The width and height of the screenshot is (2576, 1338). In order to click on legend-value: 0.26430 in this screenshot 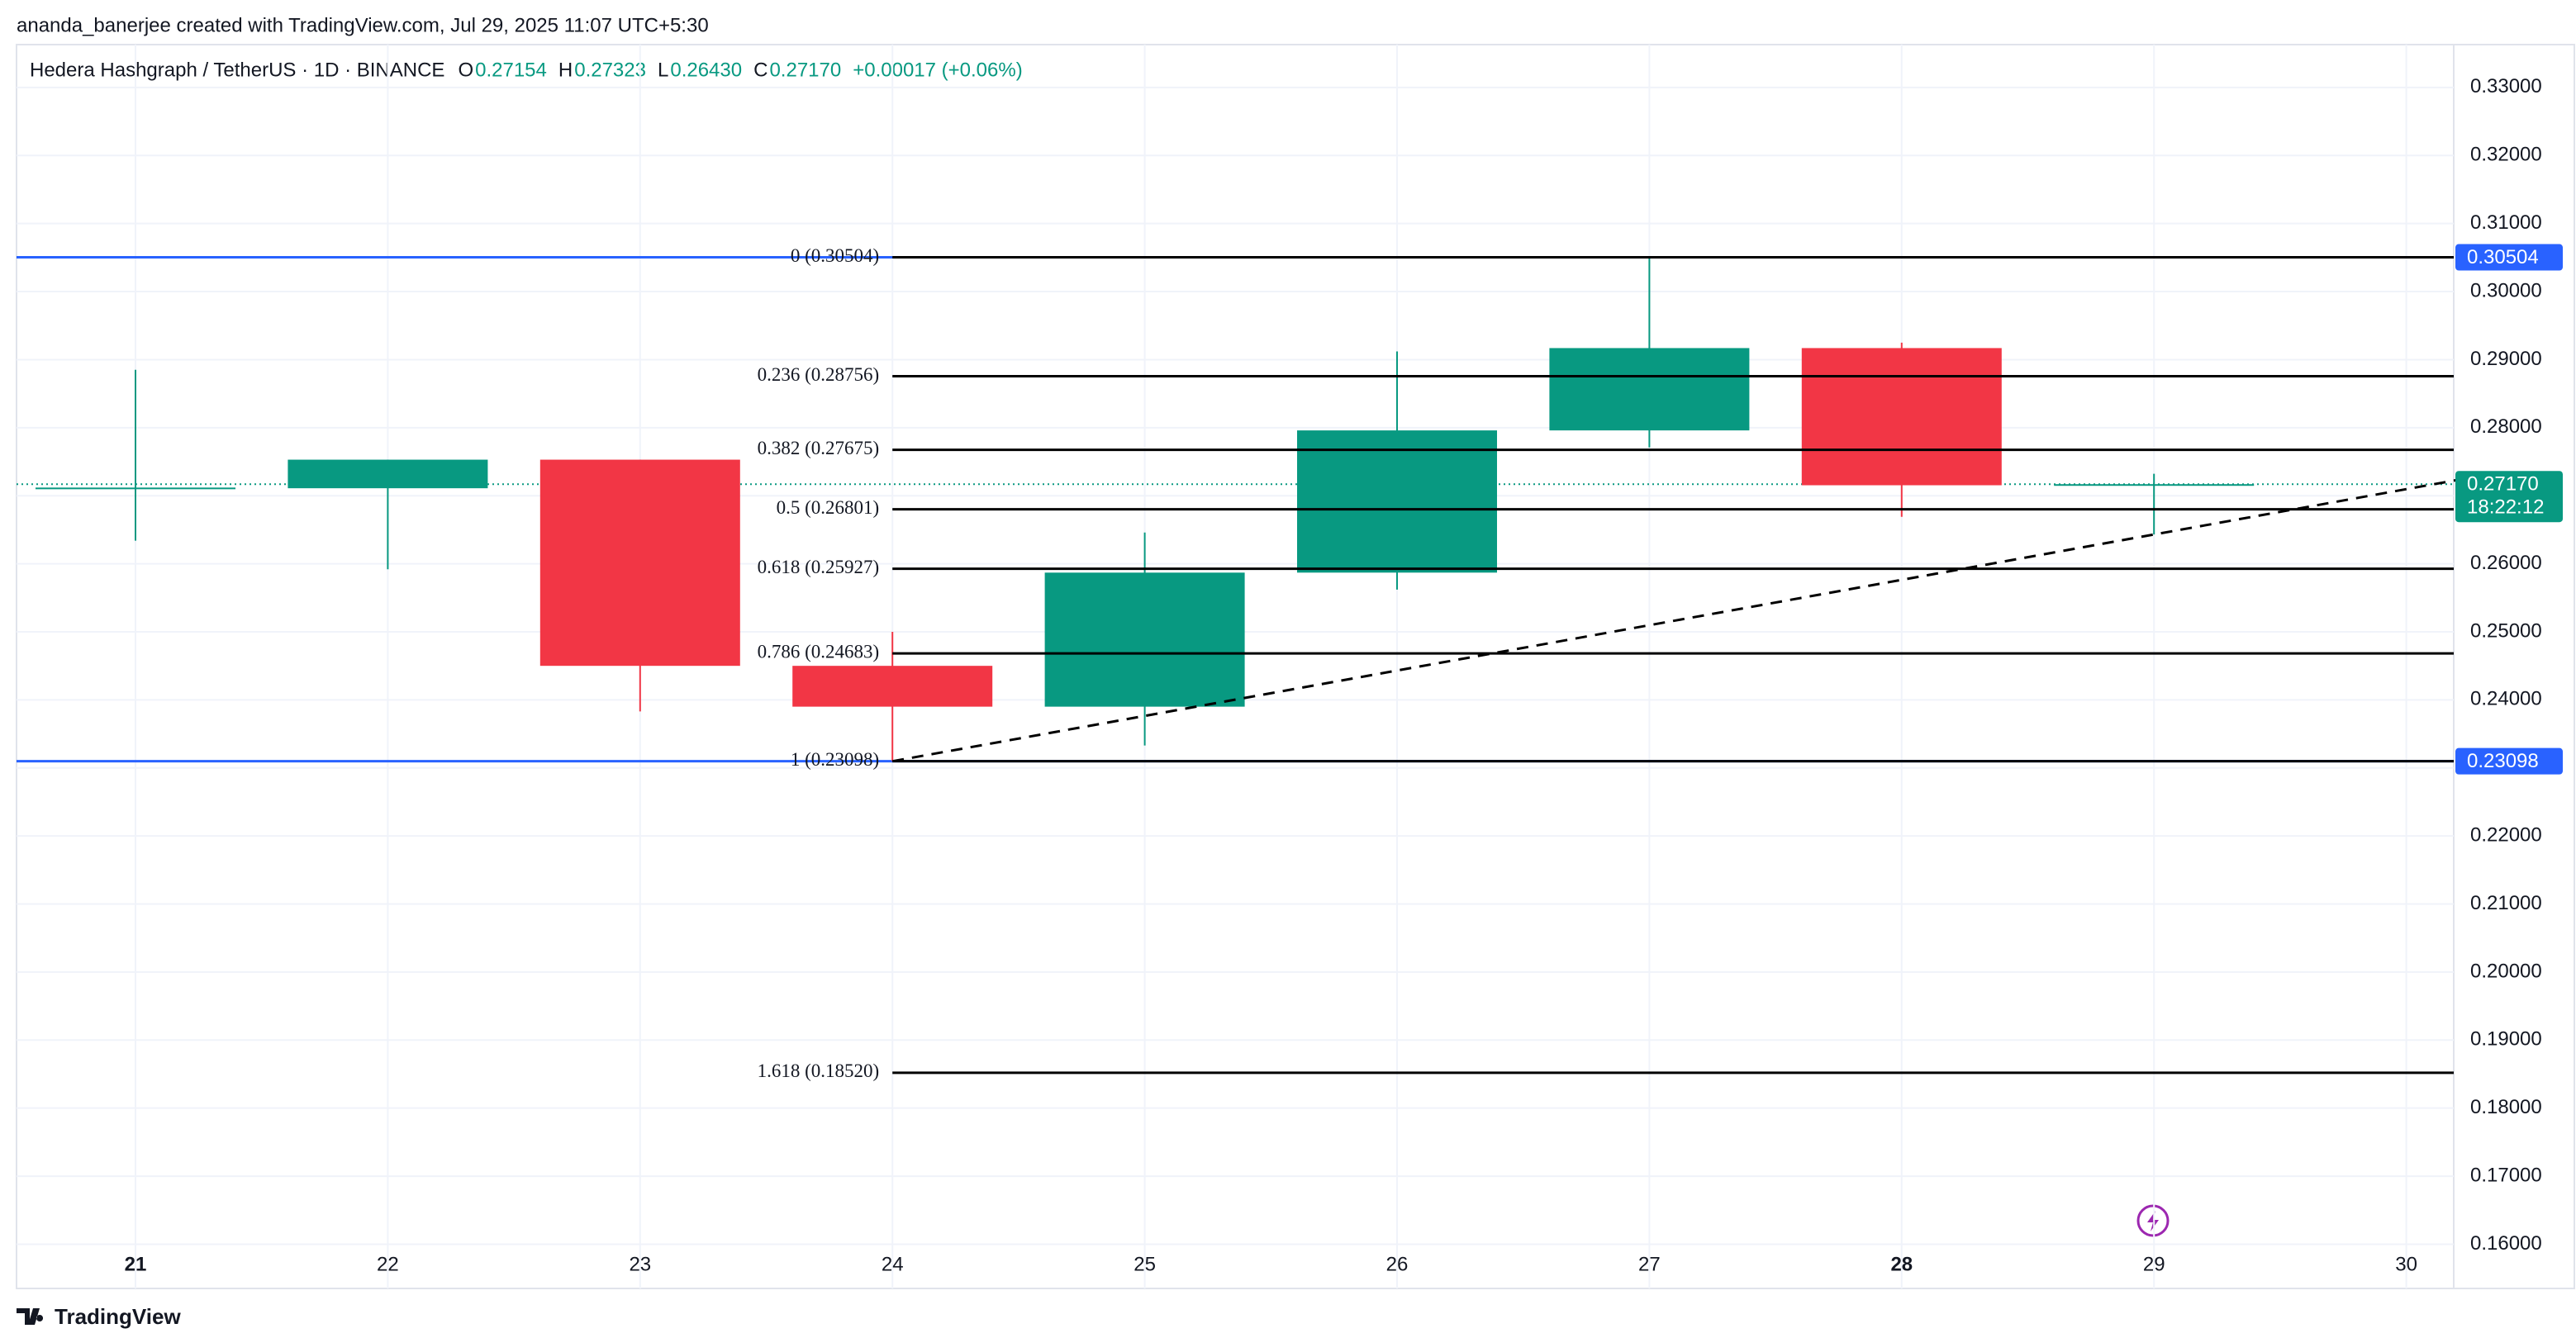, I will do `click(706, 70)`.